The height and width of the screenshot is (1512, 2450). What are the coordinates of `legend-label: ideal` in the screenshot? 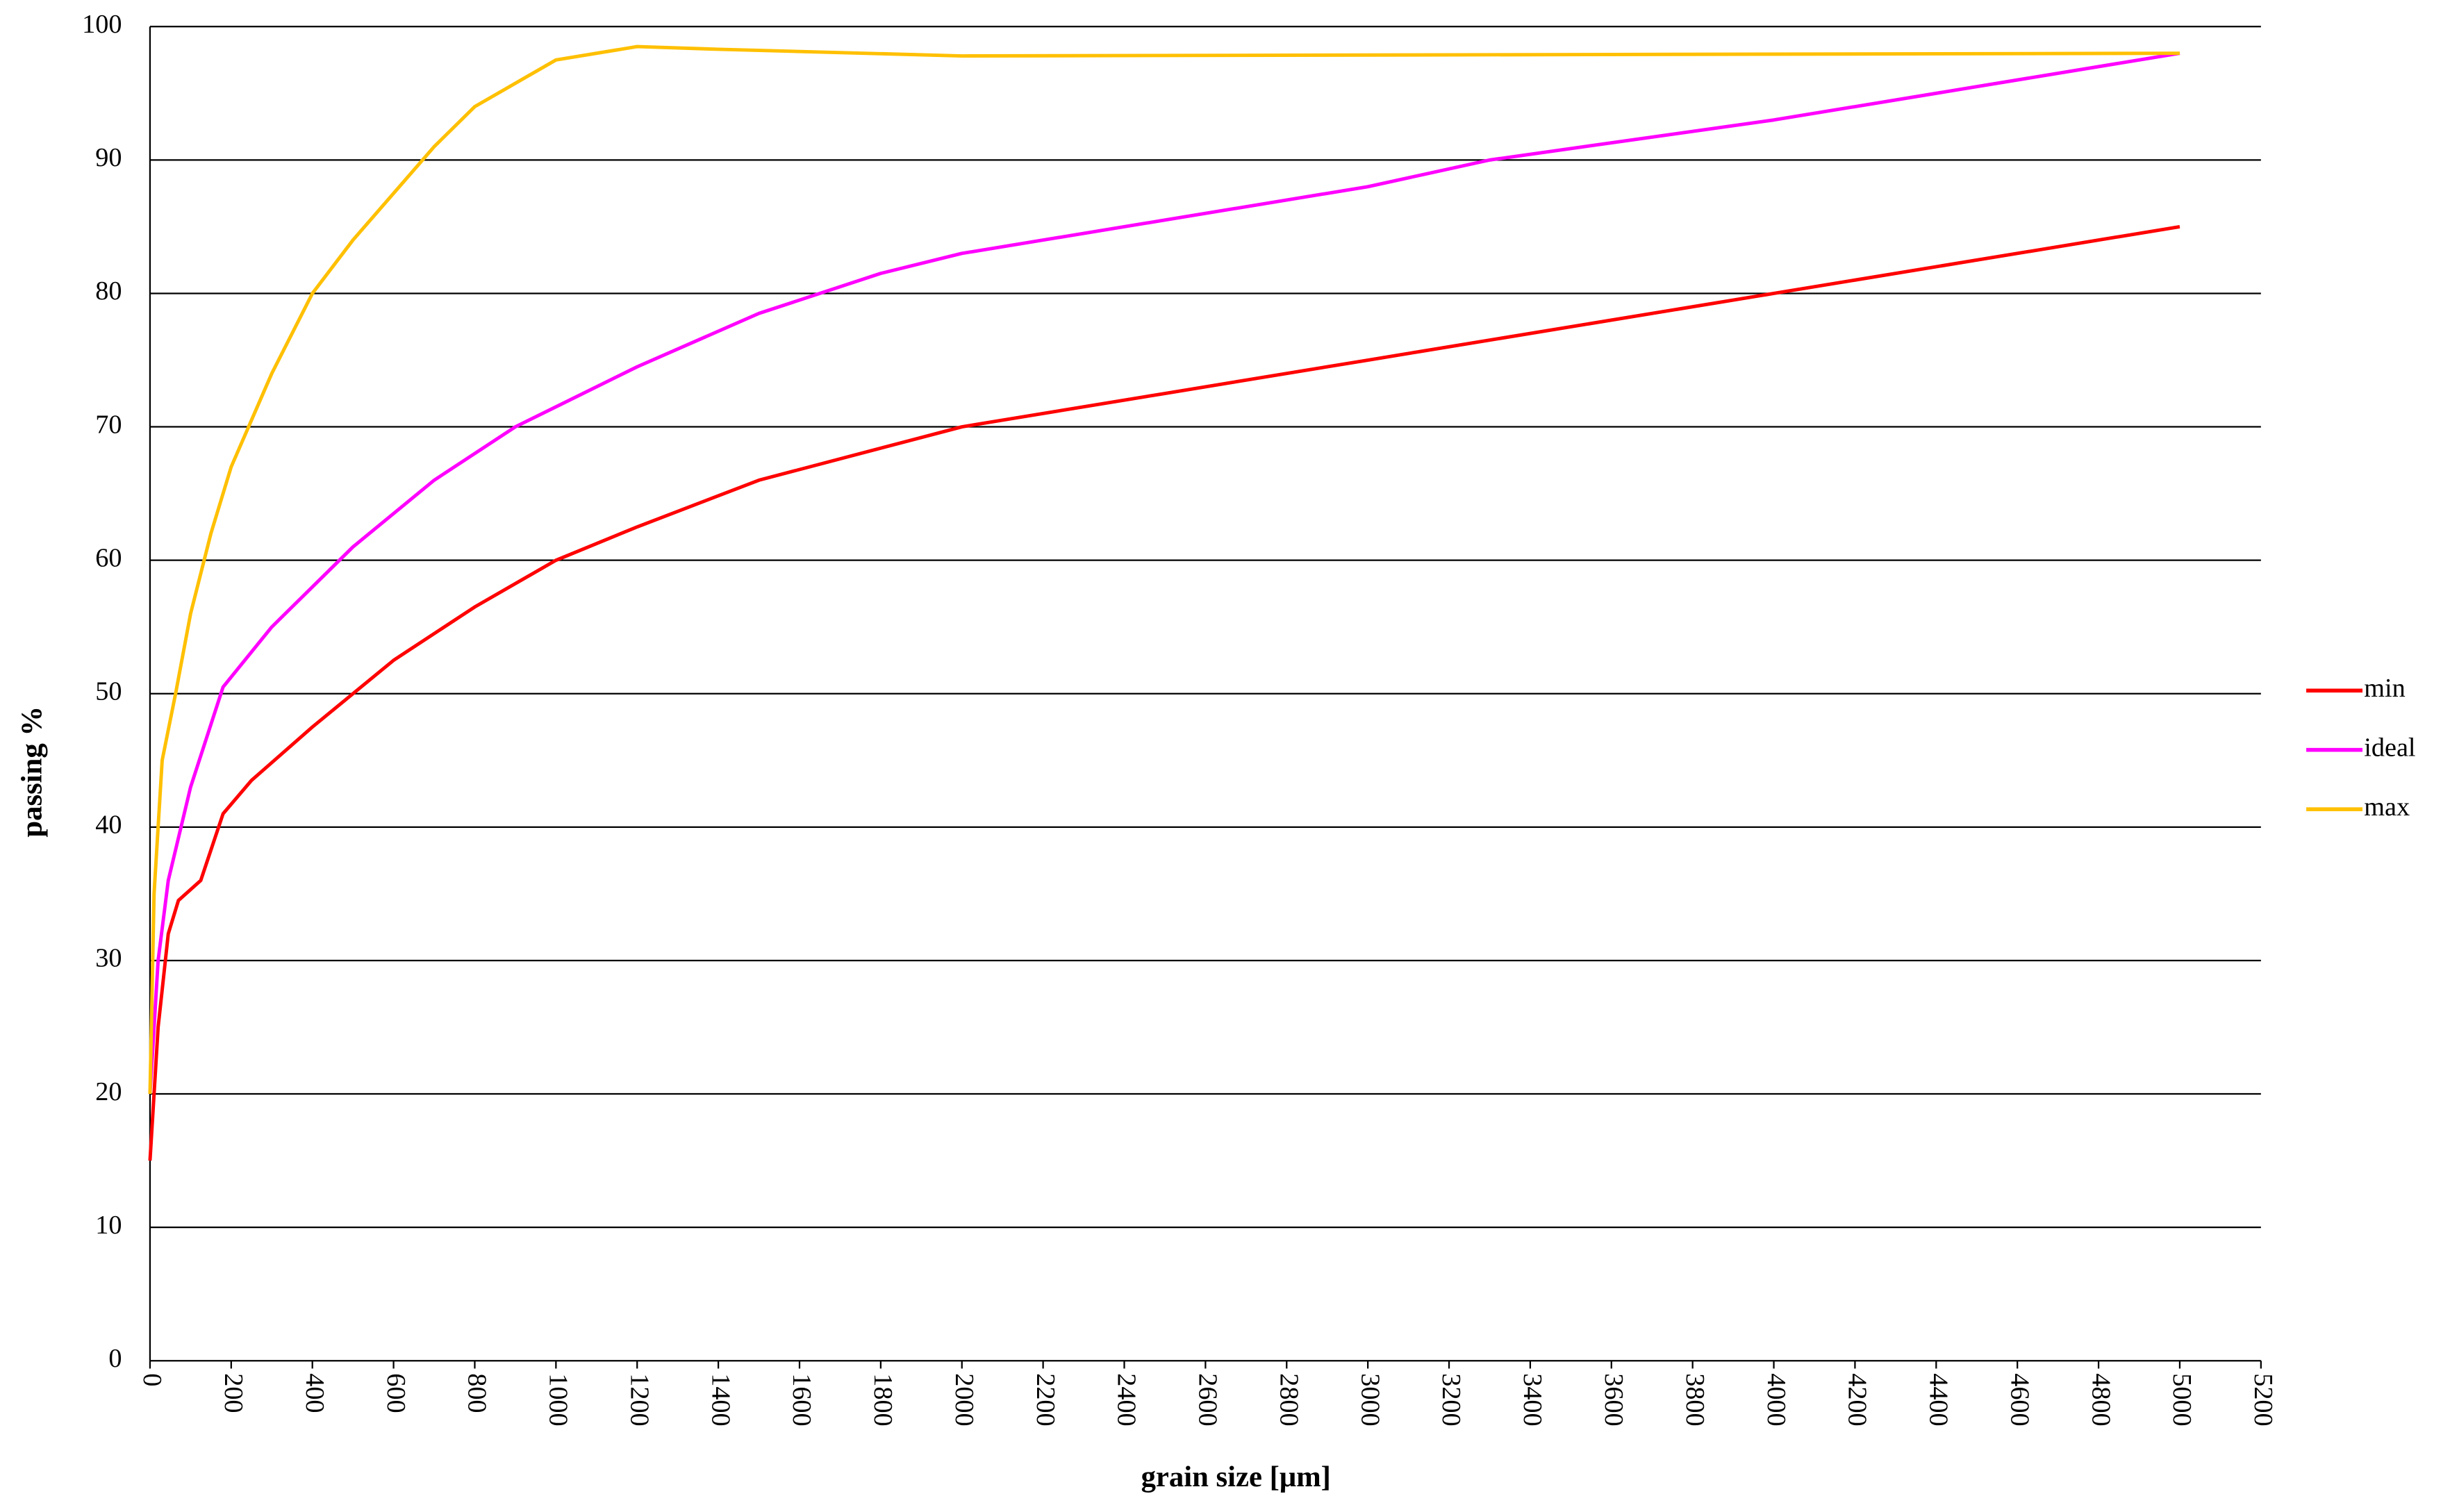 It's located at (2389, 748).